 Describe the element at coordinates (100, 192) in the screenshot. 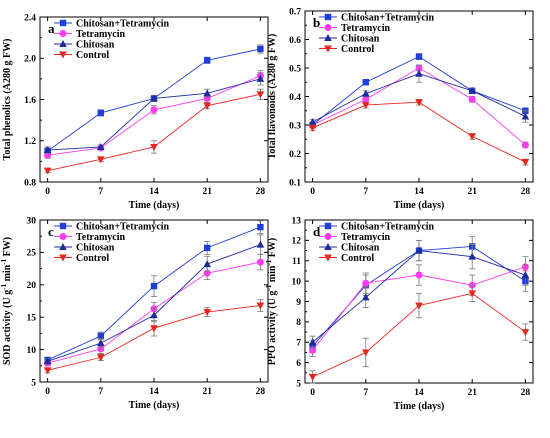

I see `x-tick-label: 7` at that location.